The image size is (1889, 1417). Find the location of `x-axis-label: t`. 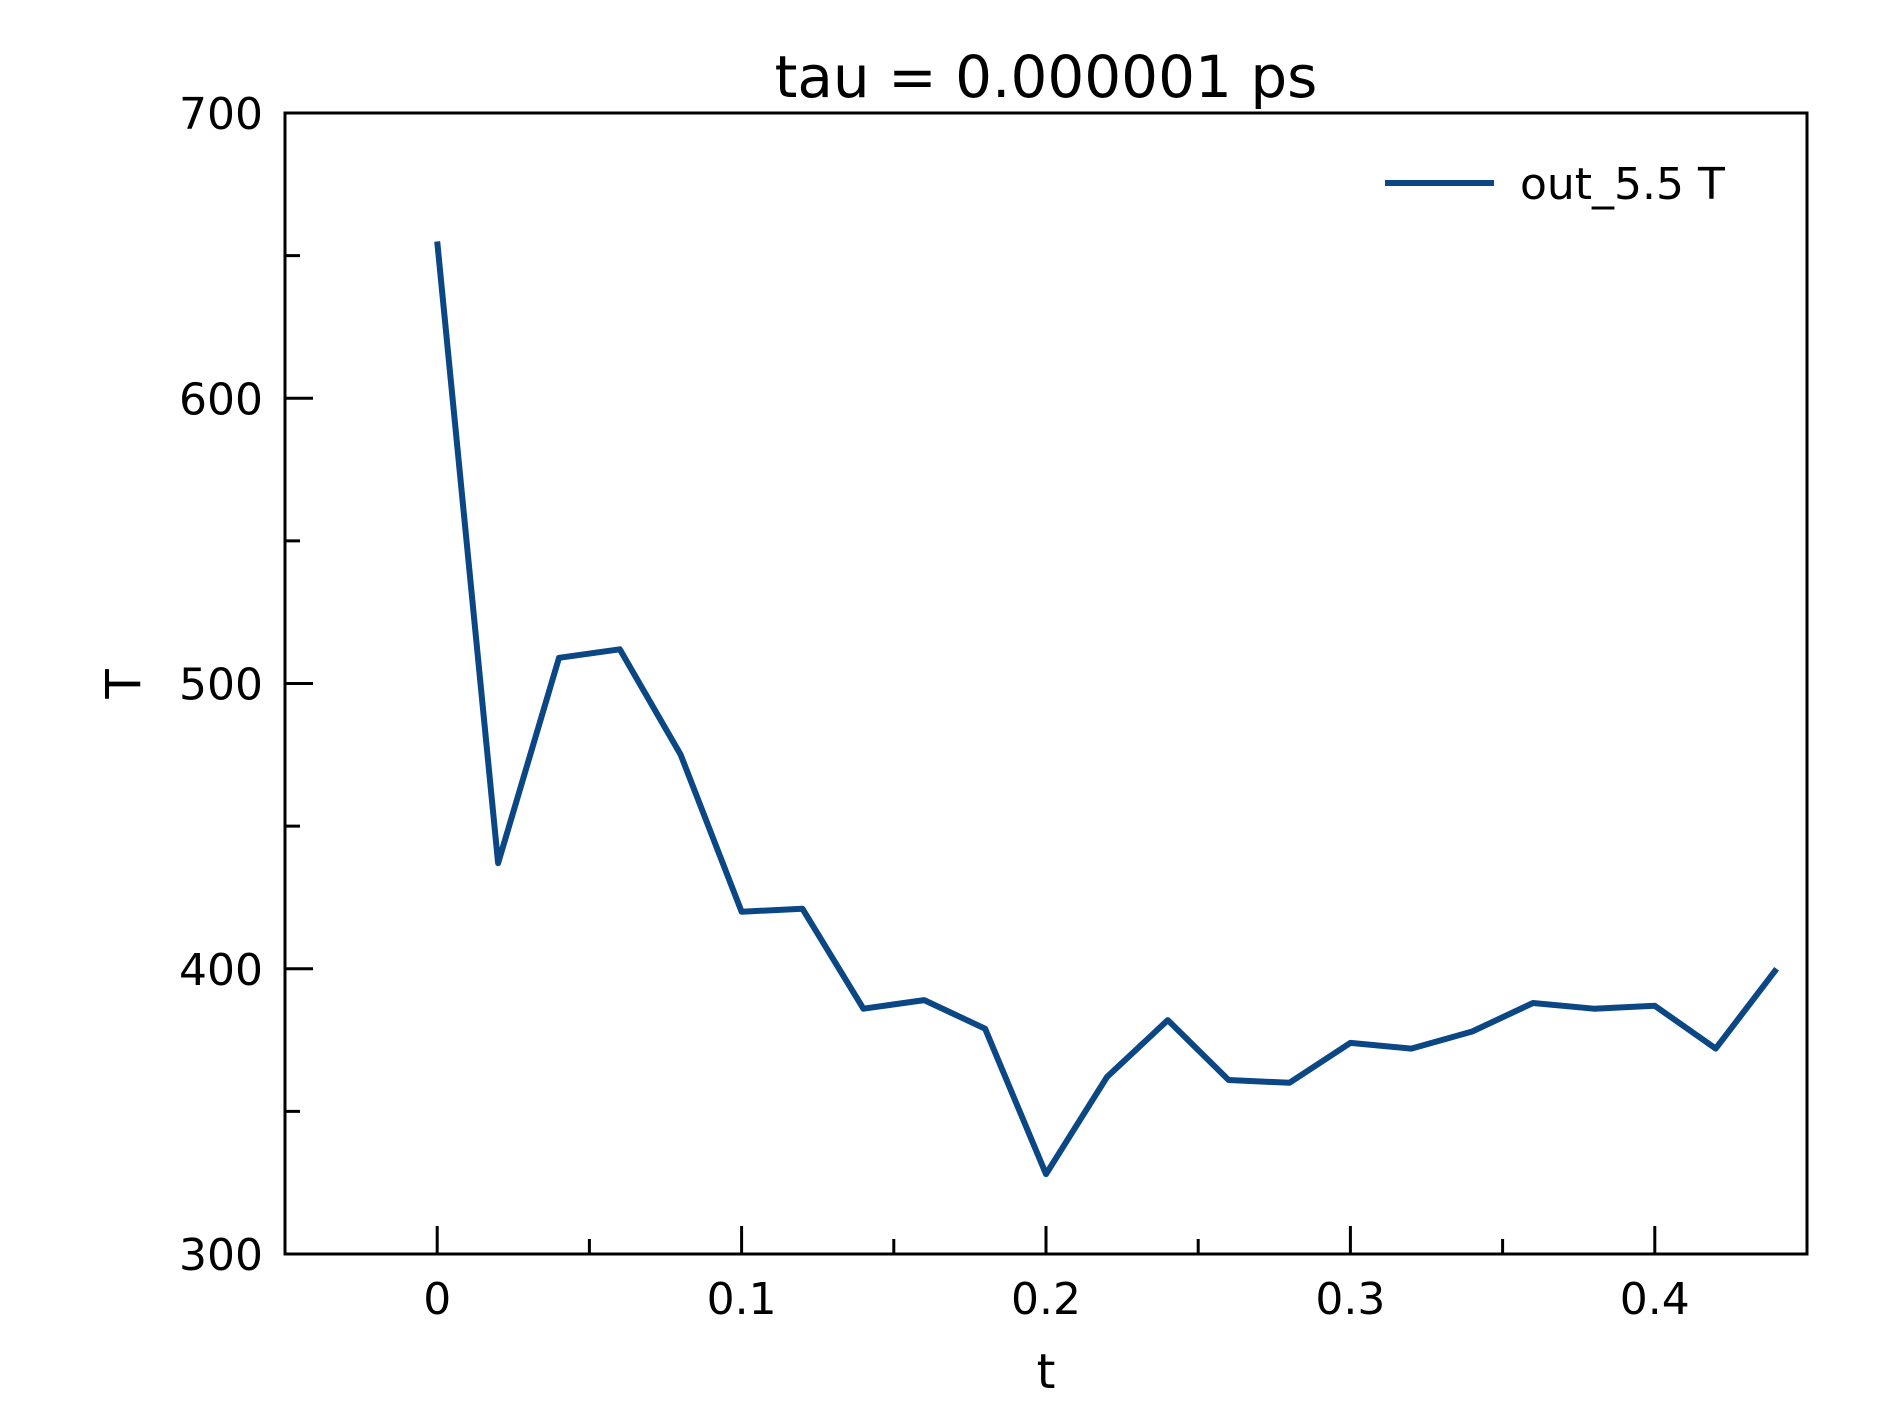

x-axis-label: t is located at coordinates (1046, 1372).